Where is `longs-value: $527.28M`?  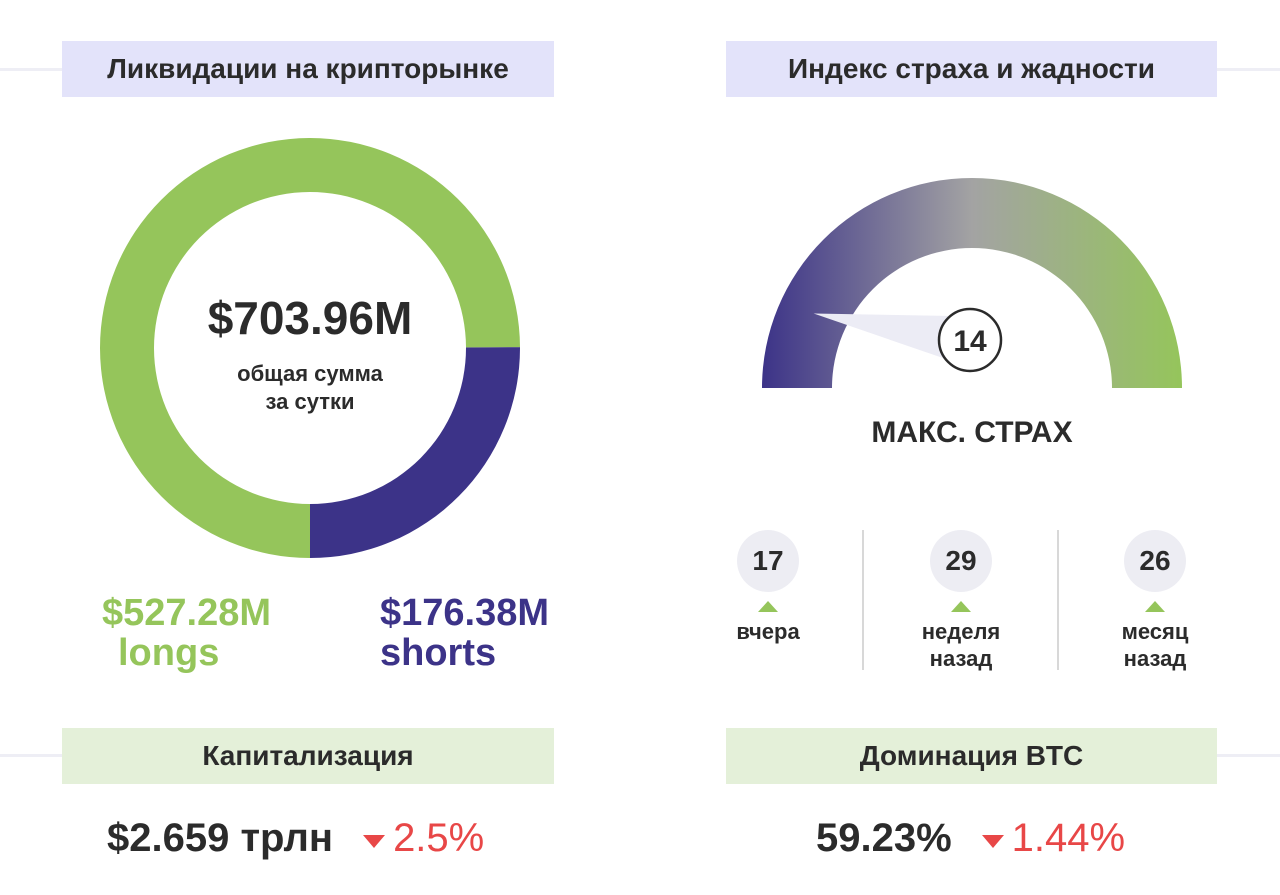
longs-value: $527.28M is located at coordinates (187, 613).